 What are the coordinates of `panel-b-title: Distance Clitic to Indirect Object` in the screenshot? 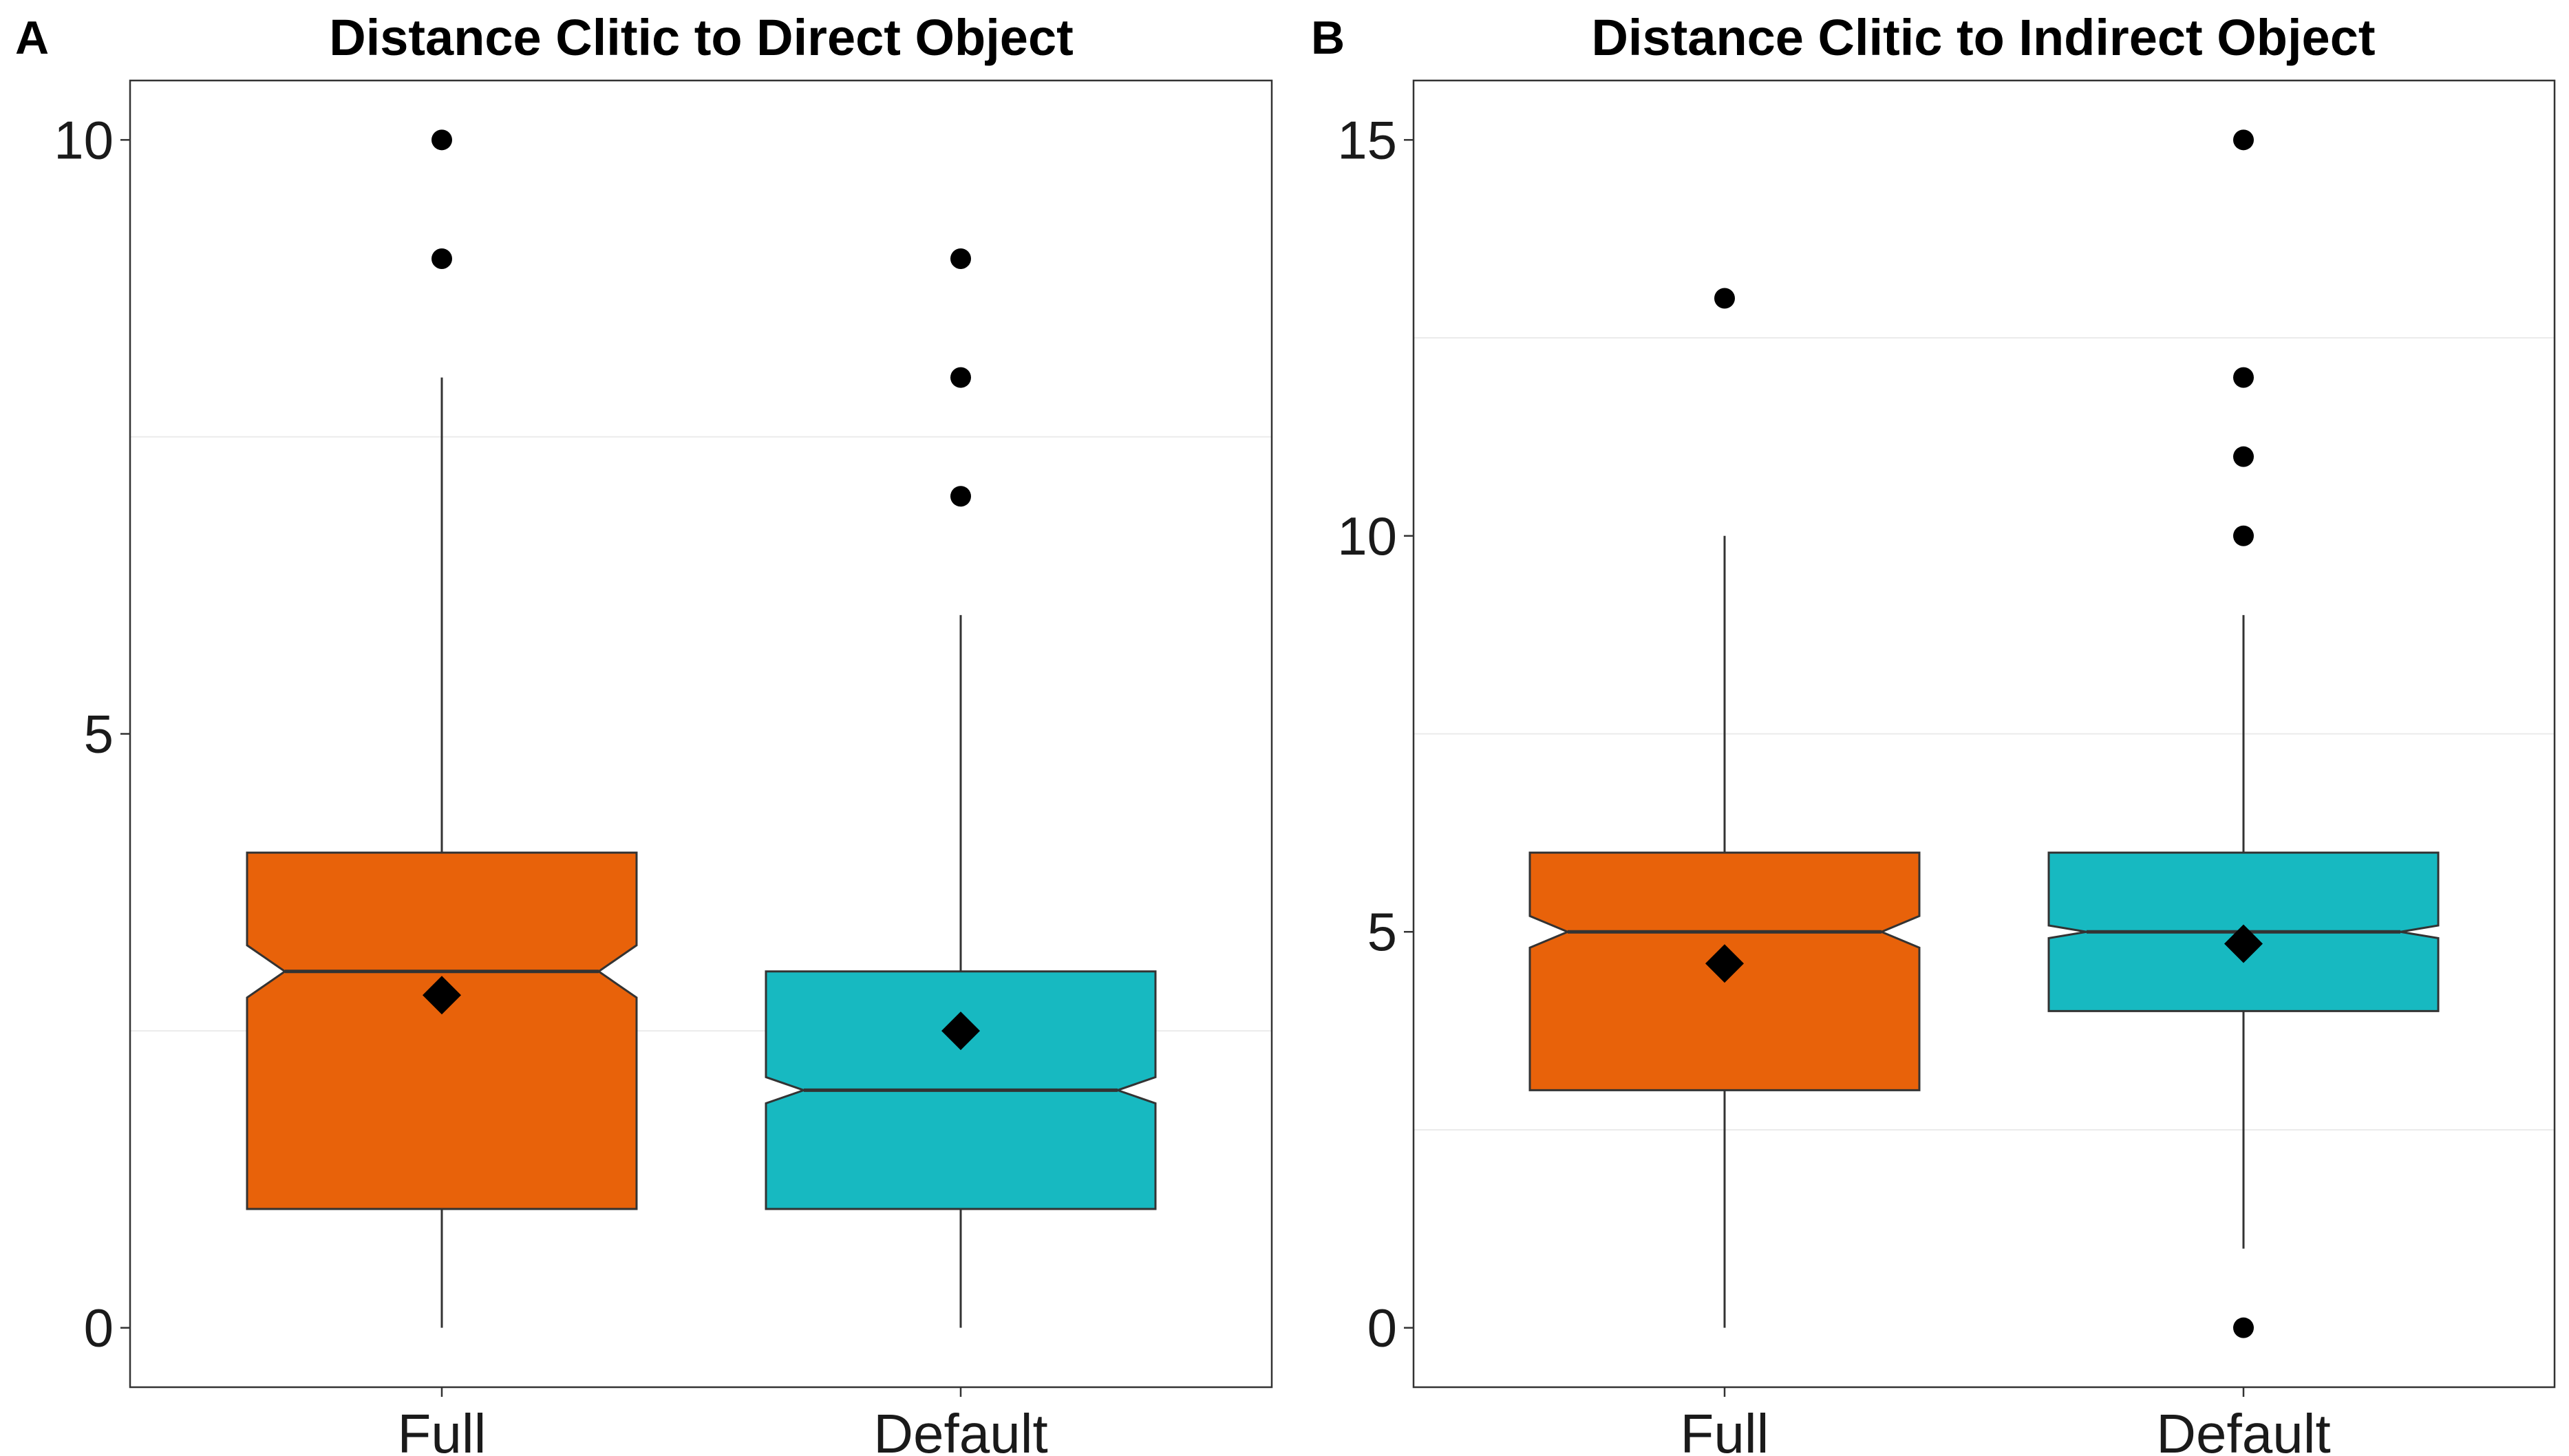 It's located at (1983, 37).